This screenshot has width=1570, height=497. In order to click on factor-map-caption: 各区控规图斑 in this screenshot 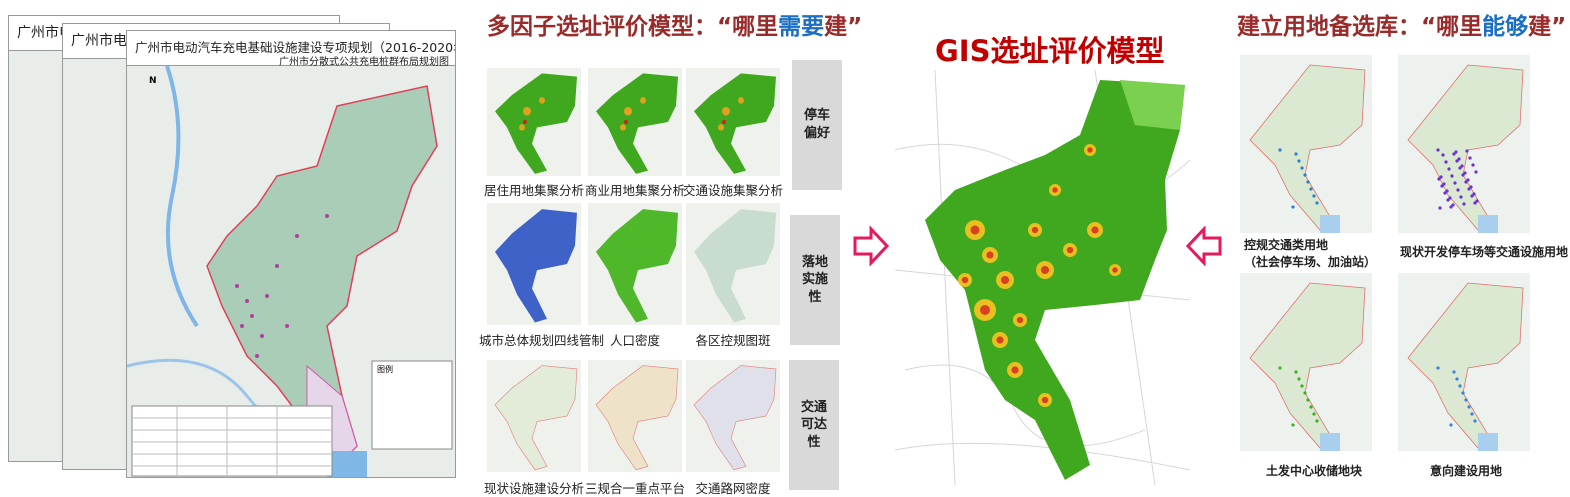, I will do `click(733, 340)`.